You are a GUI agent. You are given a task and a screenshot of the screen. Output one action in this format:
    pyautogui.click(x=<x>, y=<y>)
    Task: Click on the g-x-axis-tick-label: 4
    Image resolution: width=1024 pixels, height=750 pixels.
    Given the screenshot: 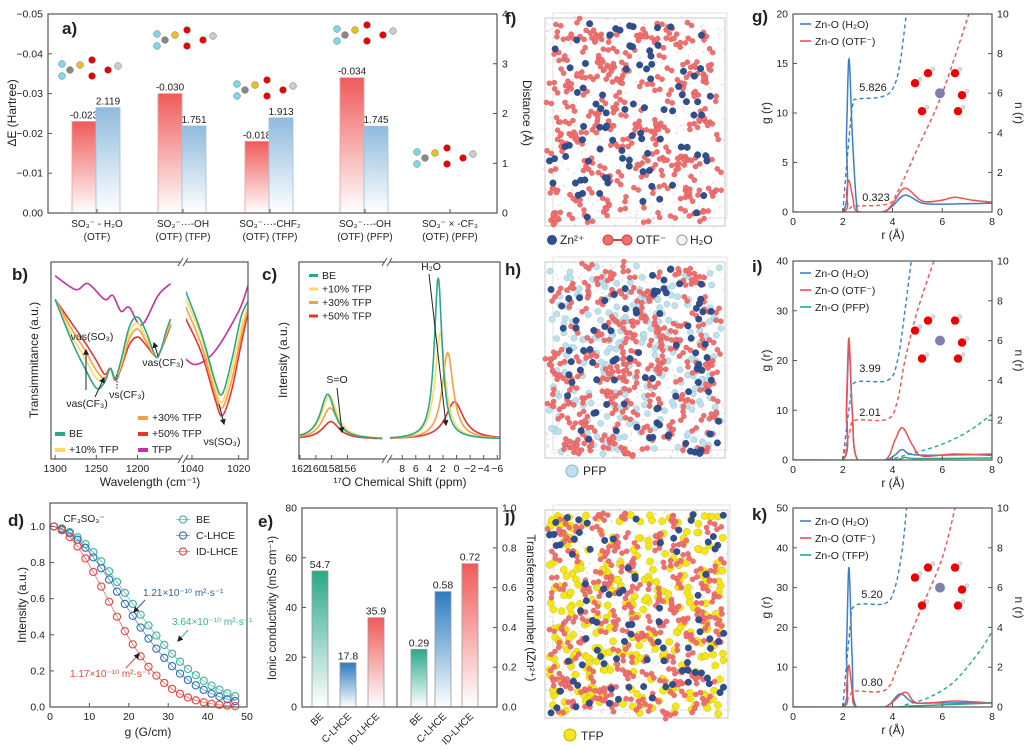 What is the action you would take?
    pyautogui.click(x=893, y=222)
    